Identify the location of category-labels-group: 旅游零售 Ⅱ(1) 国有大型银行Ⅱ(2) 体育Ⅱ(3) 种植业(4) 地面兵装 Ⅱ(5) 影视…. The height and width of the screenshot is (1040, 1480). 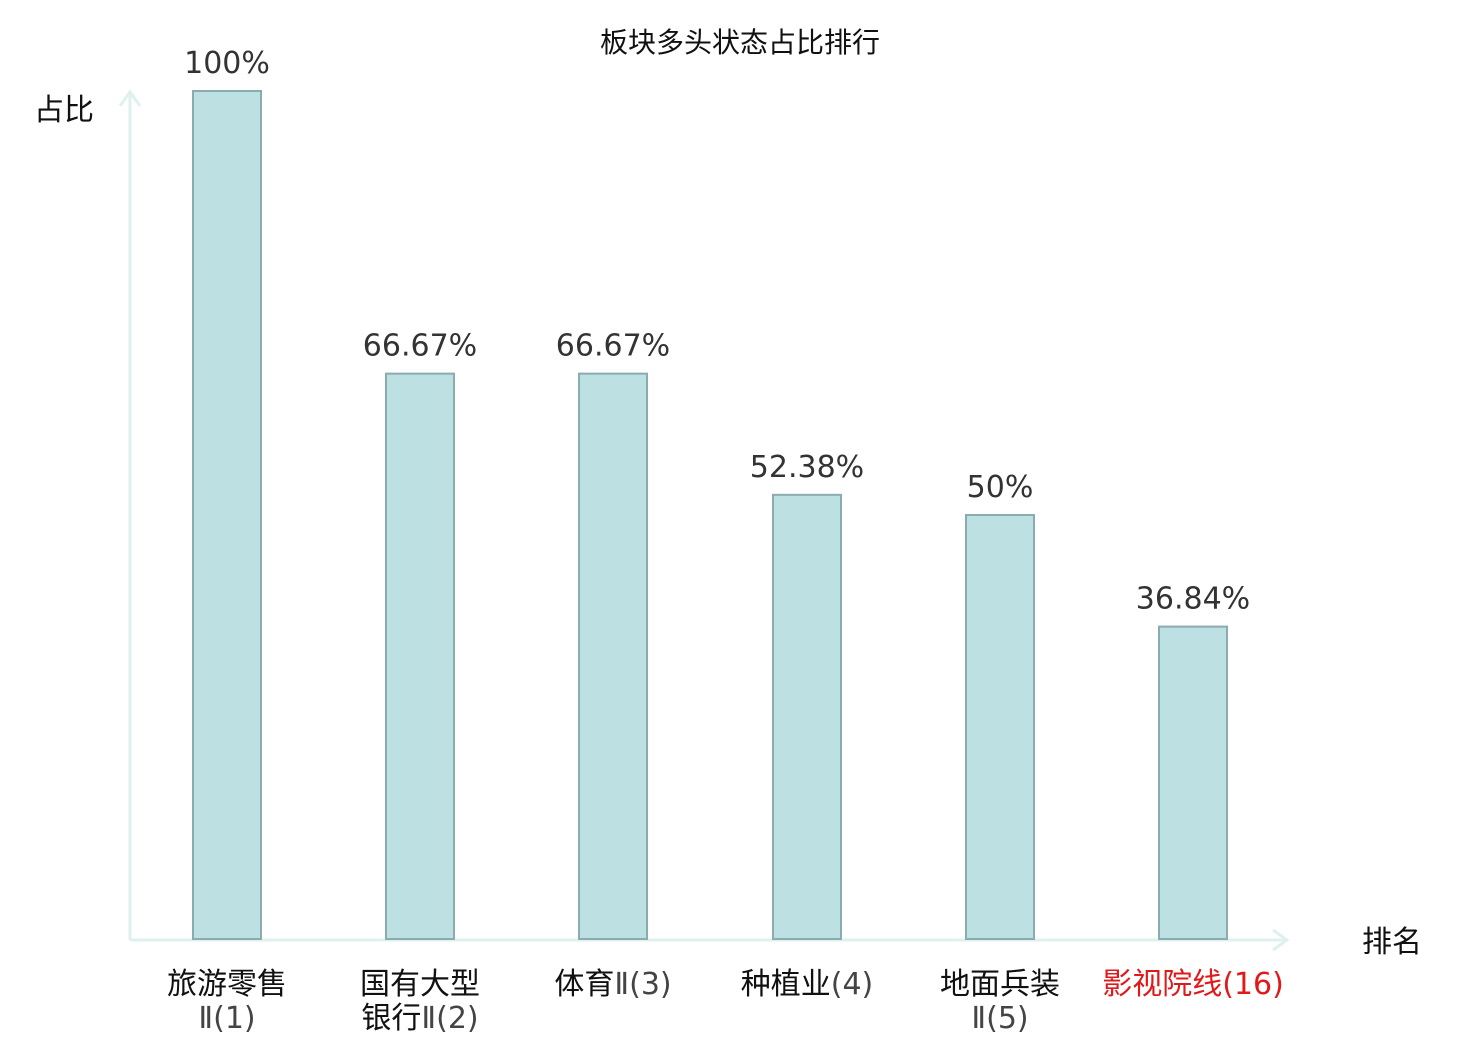
(725, 1001).